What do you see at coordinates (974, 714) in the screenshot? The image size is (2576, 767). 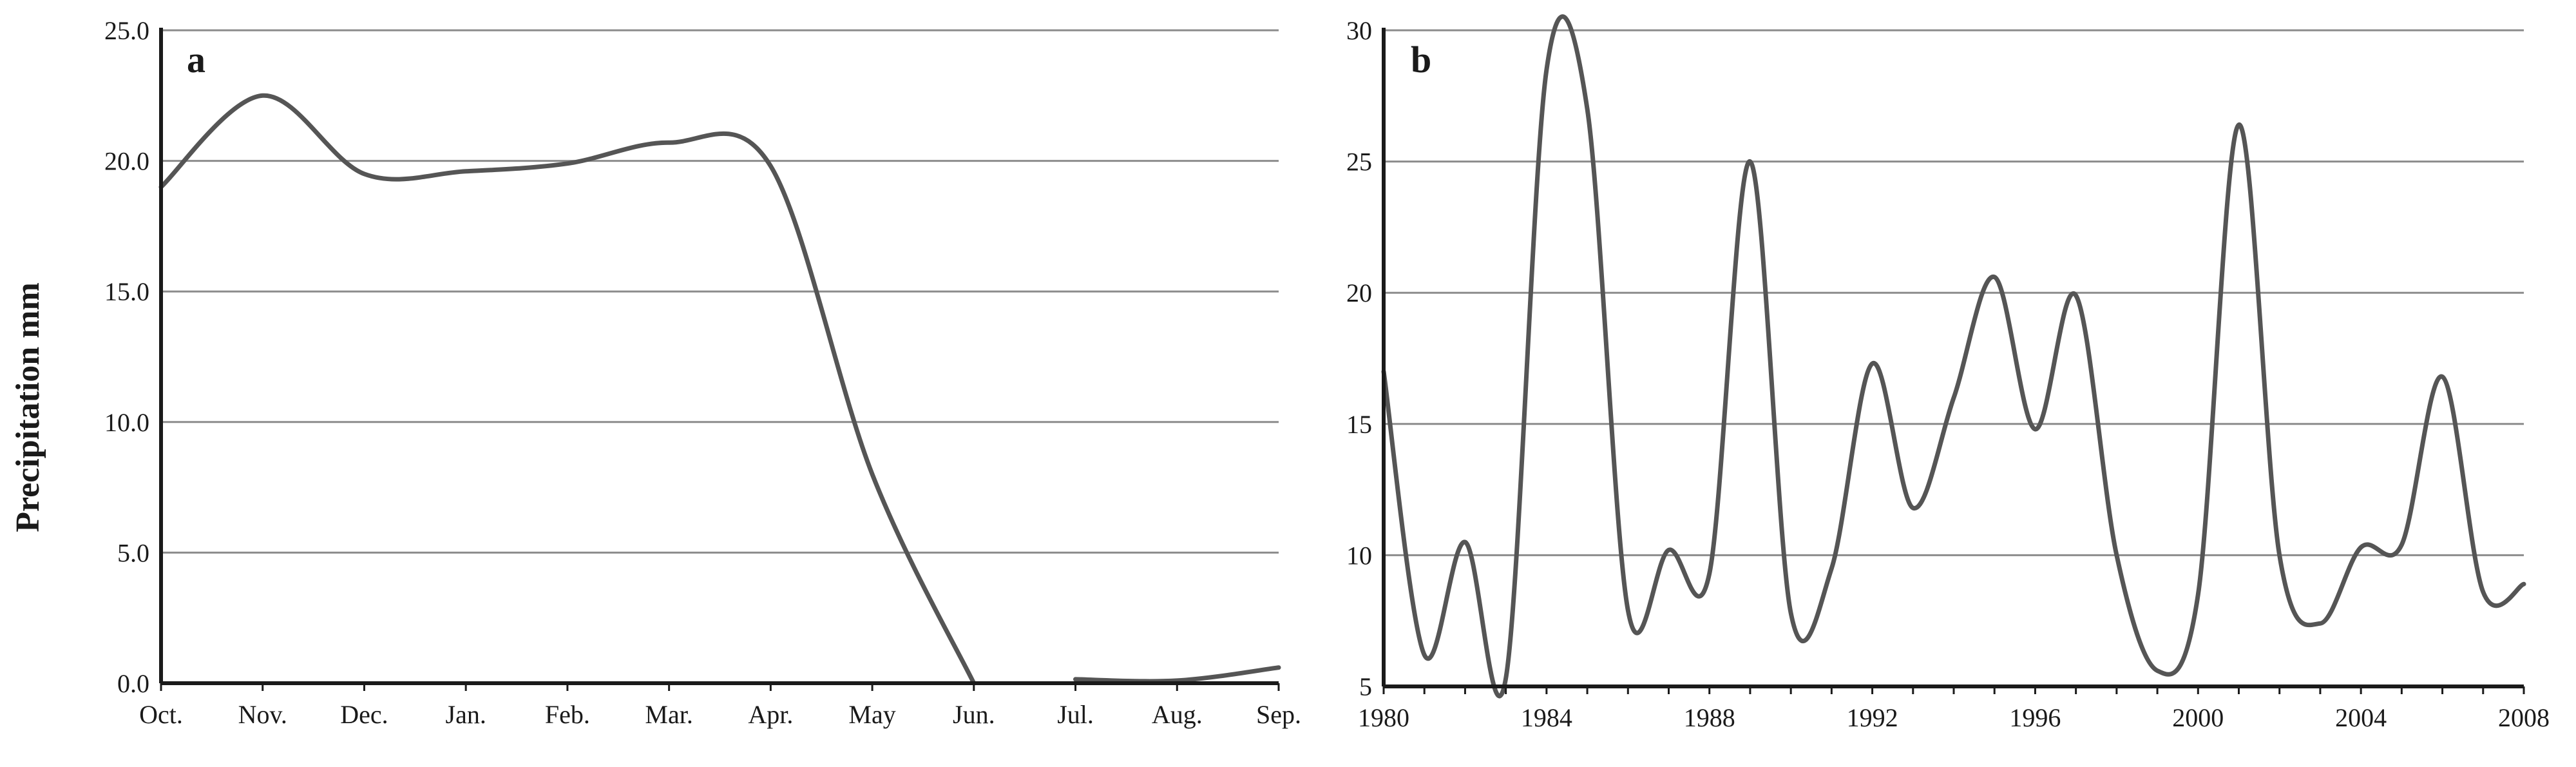 I see `panel-a-x-tick-label: Jun.` at bounding box center [974, 714].